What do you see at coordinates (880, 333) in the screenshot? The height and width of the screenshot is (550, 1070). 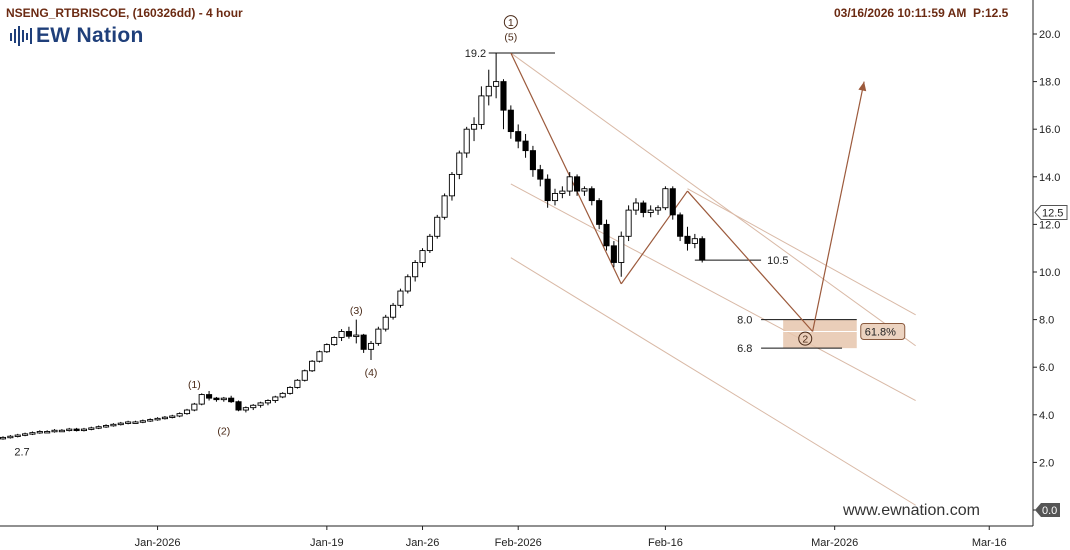 I see `fib-label: 61.8%` at bounding box center [880, 333].